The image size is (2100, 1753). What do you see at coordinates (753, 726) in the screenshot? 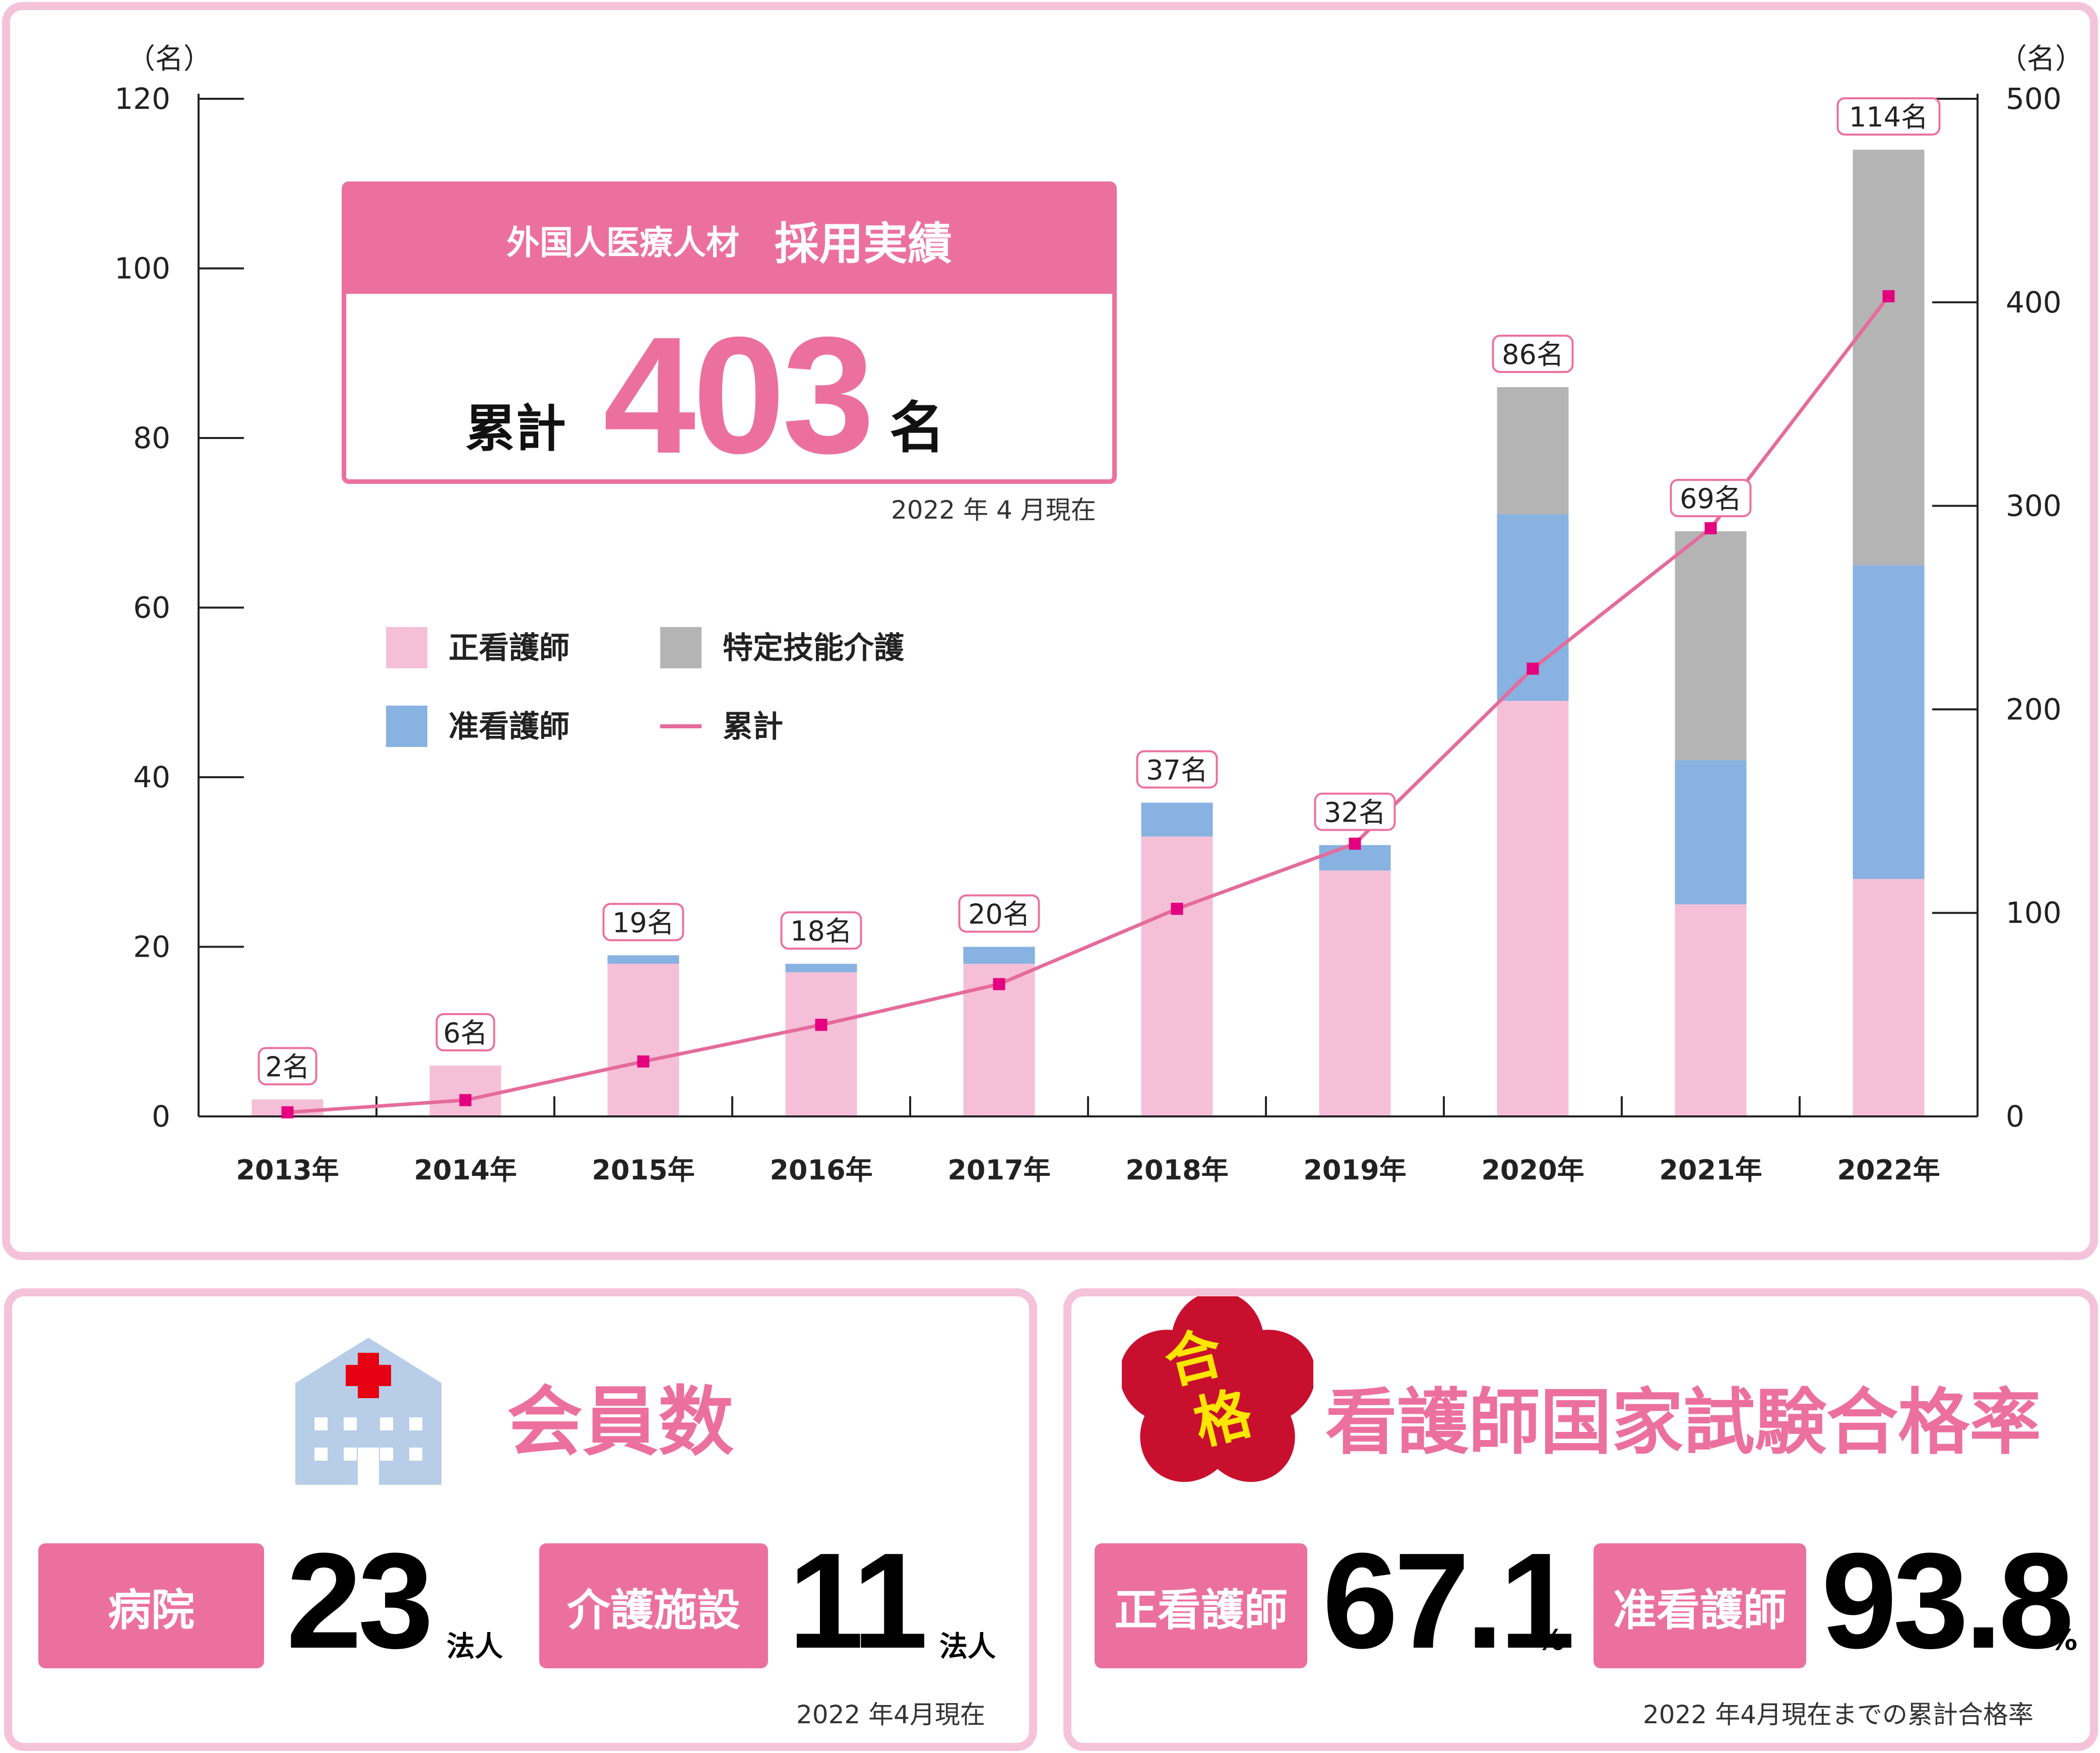
I see `legend-label: 累計` at bounding box center [753, 726].